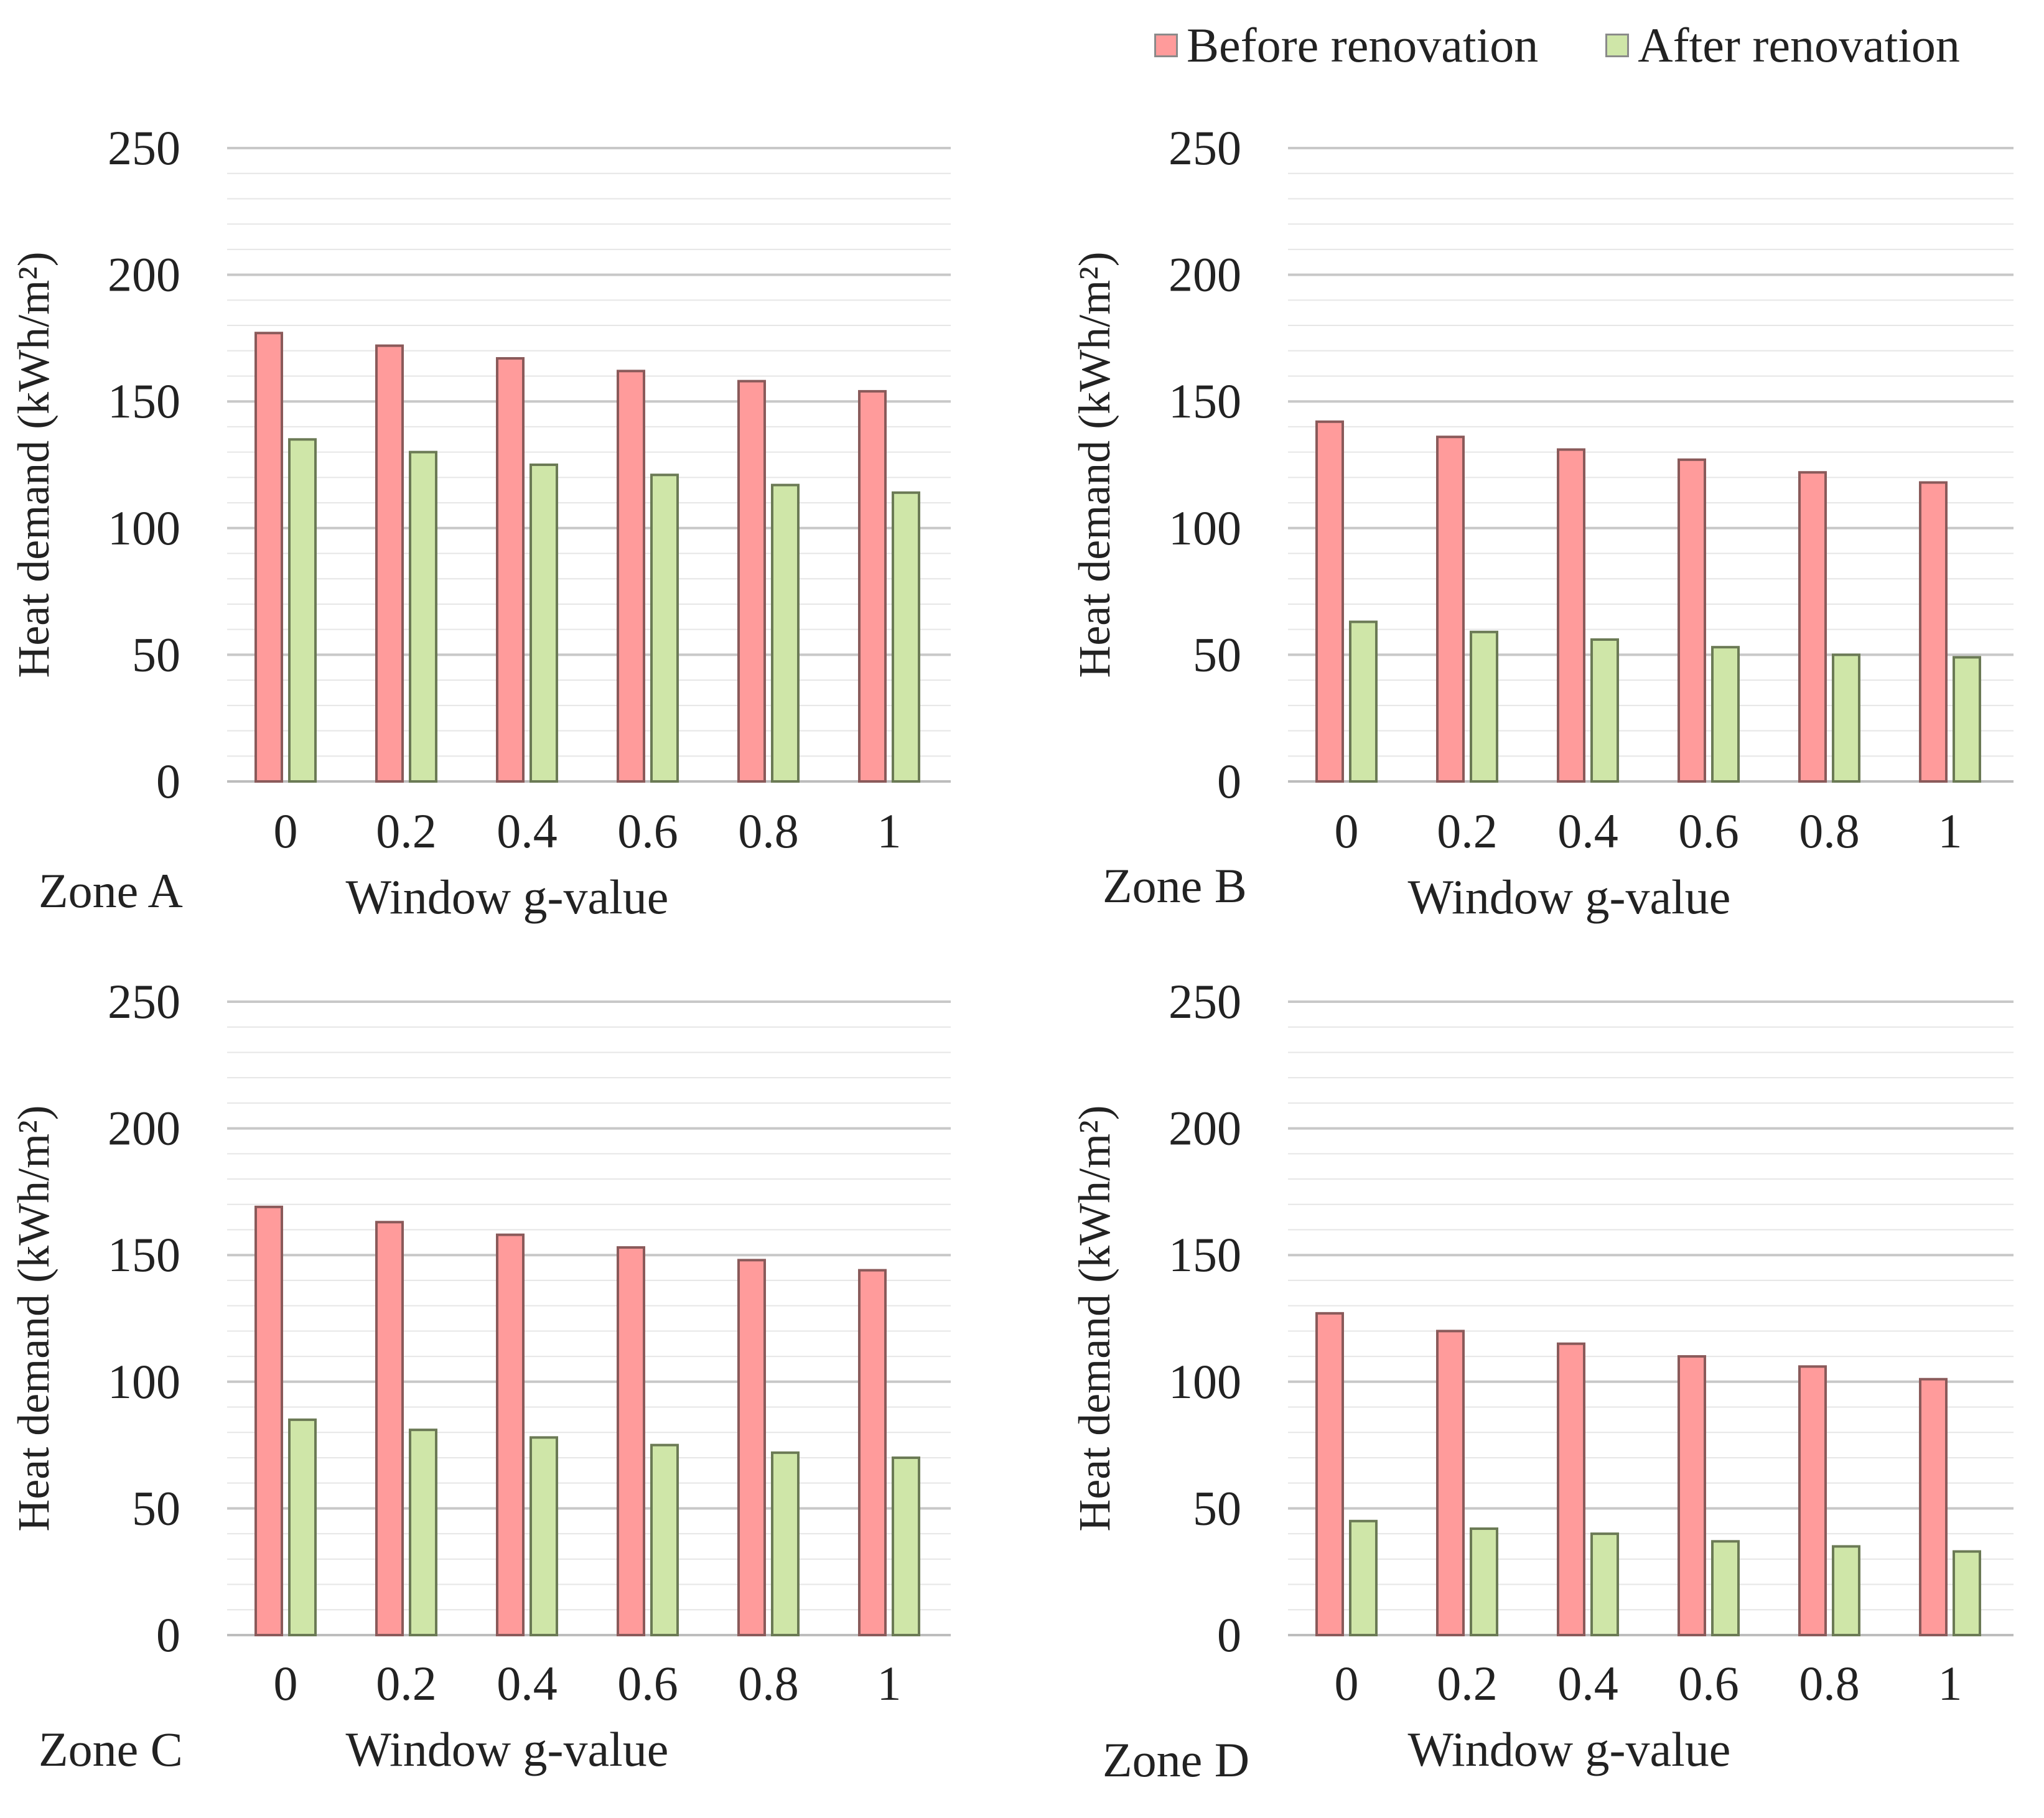 Image resolution: width=2044 pixels, height=1818 pixels. Describe the element at coordinates (1363, 45) in the screenshot. I see `legend-label-before: Before renovation` at that location.